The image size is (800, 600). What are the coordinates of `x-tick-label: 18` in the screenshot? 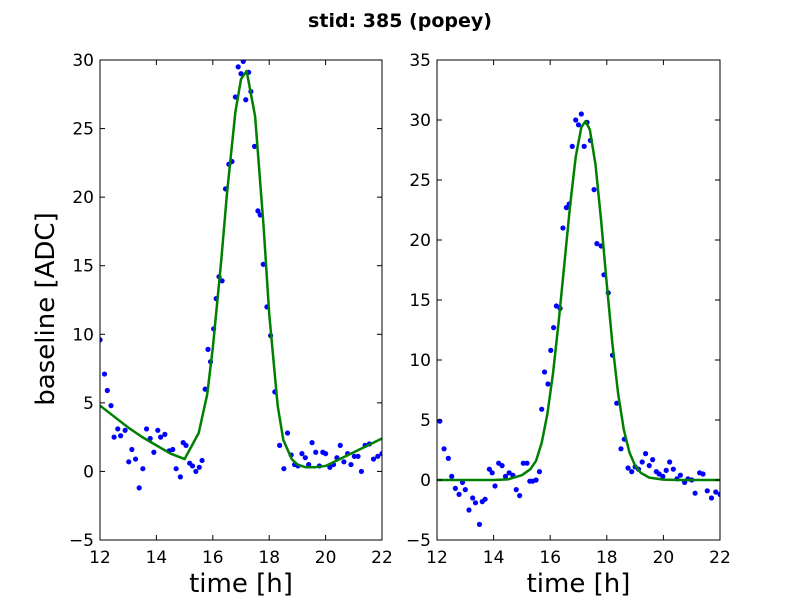 It's located at (607, 558).